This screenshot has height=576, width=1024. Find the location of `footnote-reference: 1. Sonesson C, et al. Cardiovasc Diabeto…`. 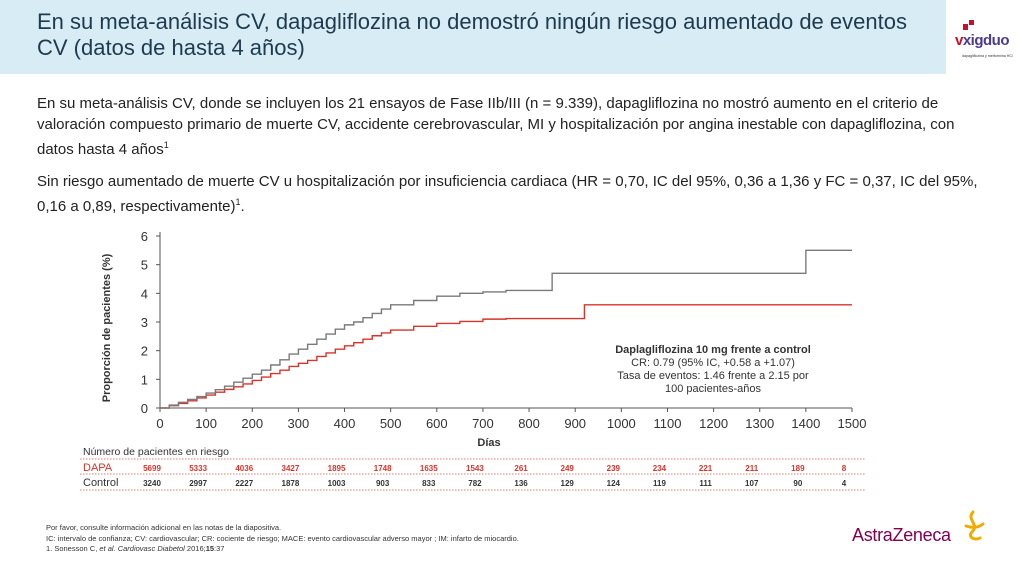

footnote-reference: 1. Sonesson C, et al. Cardiovasc Diabeto… is located at coordinates (135, 548).